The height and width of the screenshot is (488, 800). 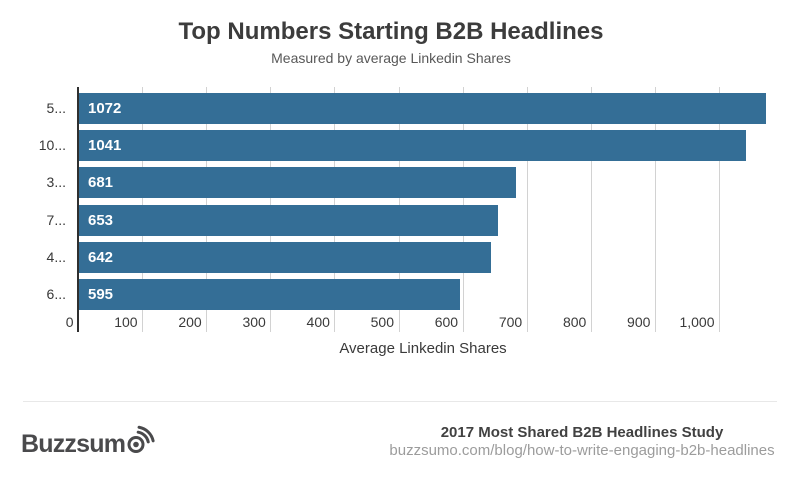 What do you see at coordinates (510, 322) in the screenshot?
I see `x-tick-label: 700` at bounding box center [510, 322].